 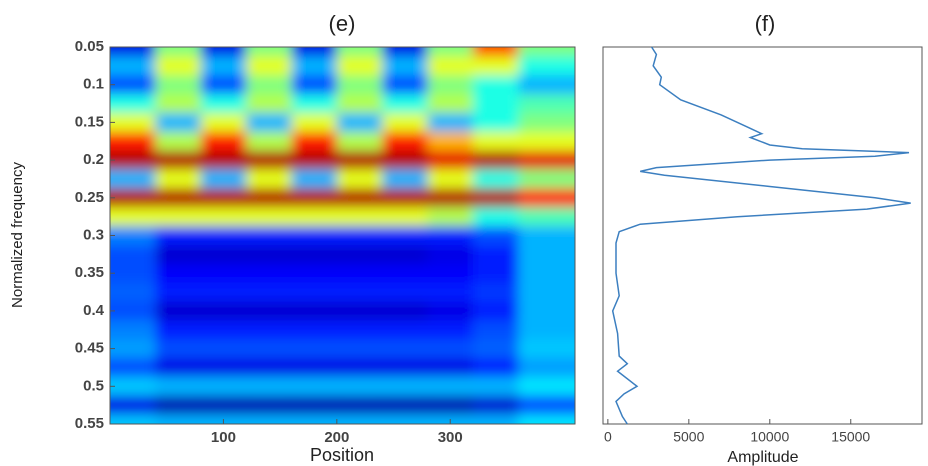 What do you see at coordinates (342, 455) in the screenshot?
I see `x-axis-label: Position` at bounding box center [342, 455].